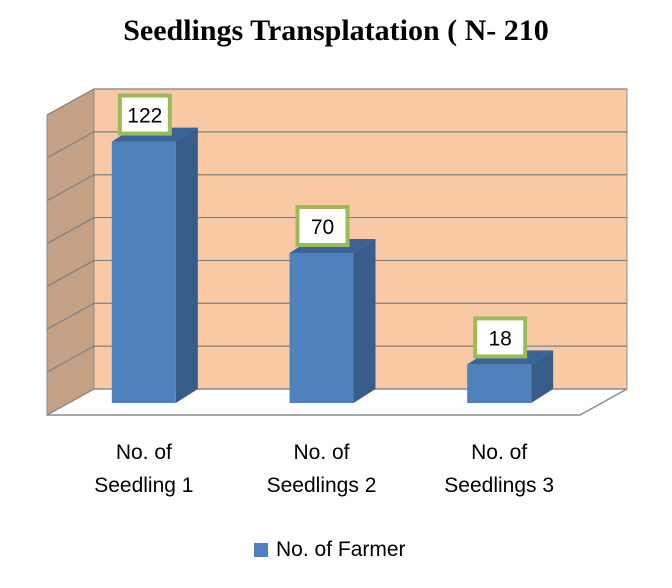 The height and width of the screenshot is (588, 672). I want to click on category-label: Seedlings 2, so click(322, 485).